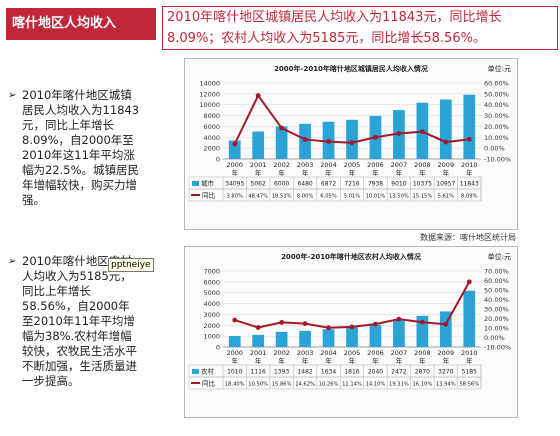 The width and height of the screenshot is (560, 436). What do you see at coordinates (81, 24) in the screenshot?
I see `section-title: 喀什地区人均收入` at bounding box center [81, 24].